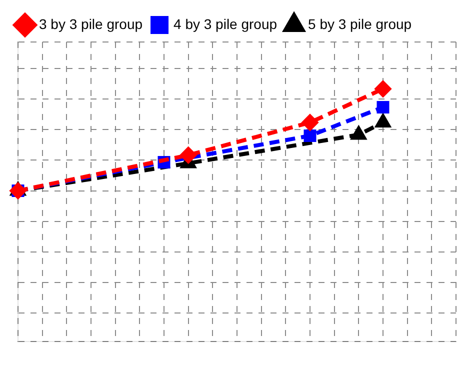 Image resolution: width=474 pixels, height=370 pixels. What do you see at coordinates (91, 24) in the screenshot?
I see `legend-label: 3 by 3 pile group` at bounding box center [91, 24].